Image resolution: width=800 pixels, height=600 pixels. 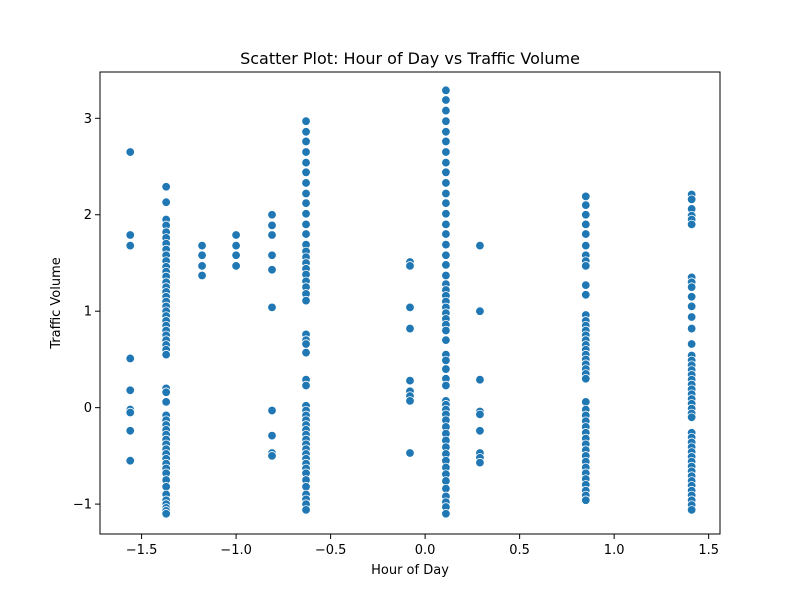 What do you see at coordinates (410, 570) in the screenshot?
I see `x-axis-title: Hour of Day` at bounding box center [410, 570].